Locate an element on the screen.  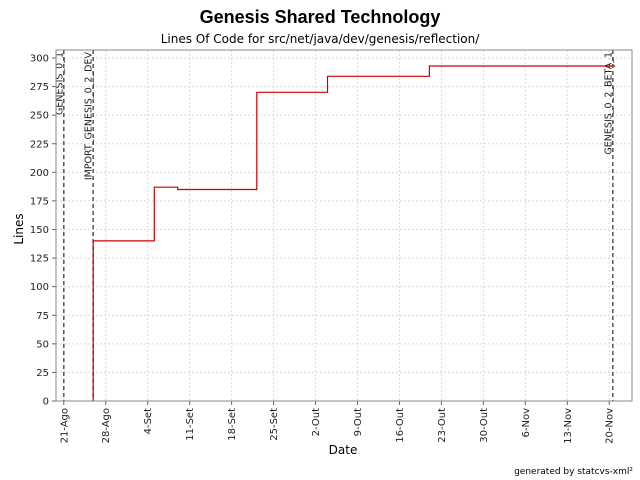
marker-label: GENESIS_0_1 is located at coordinates (59, 83).